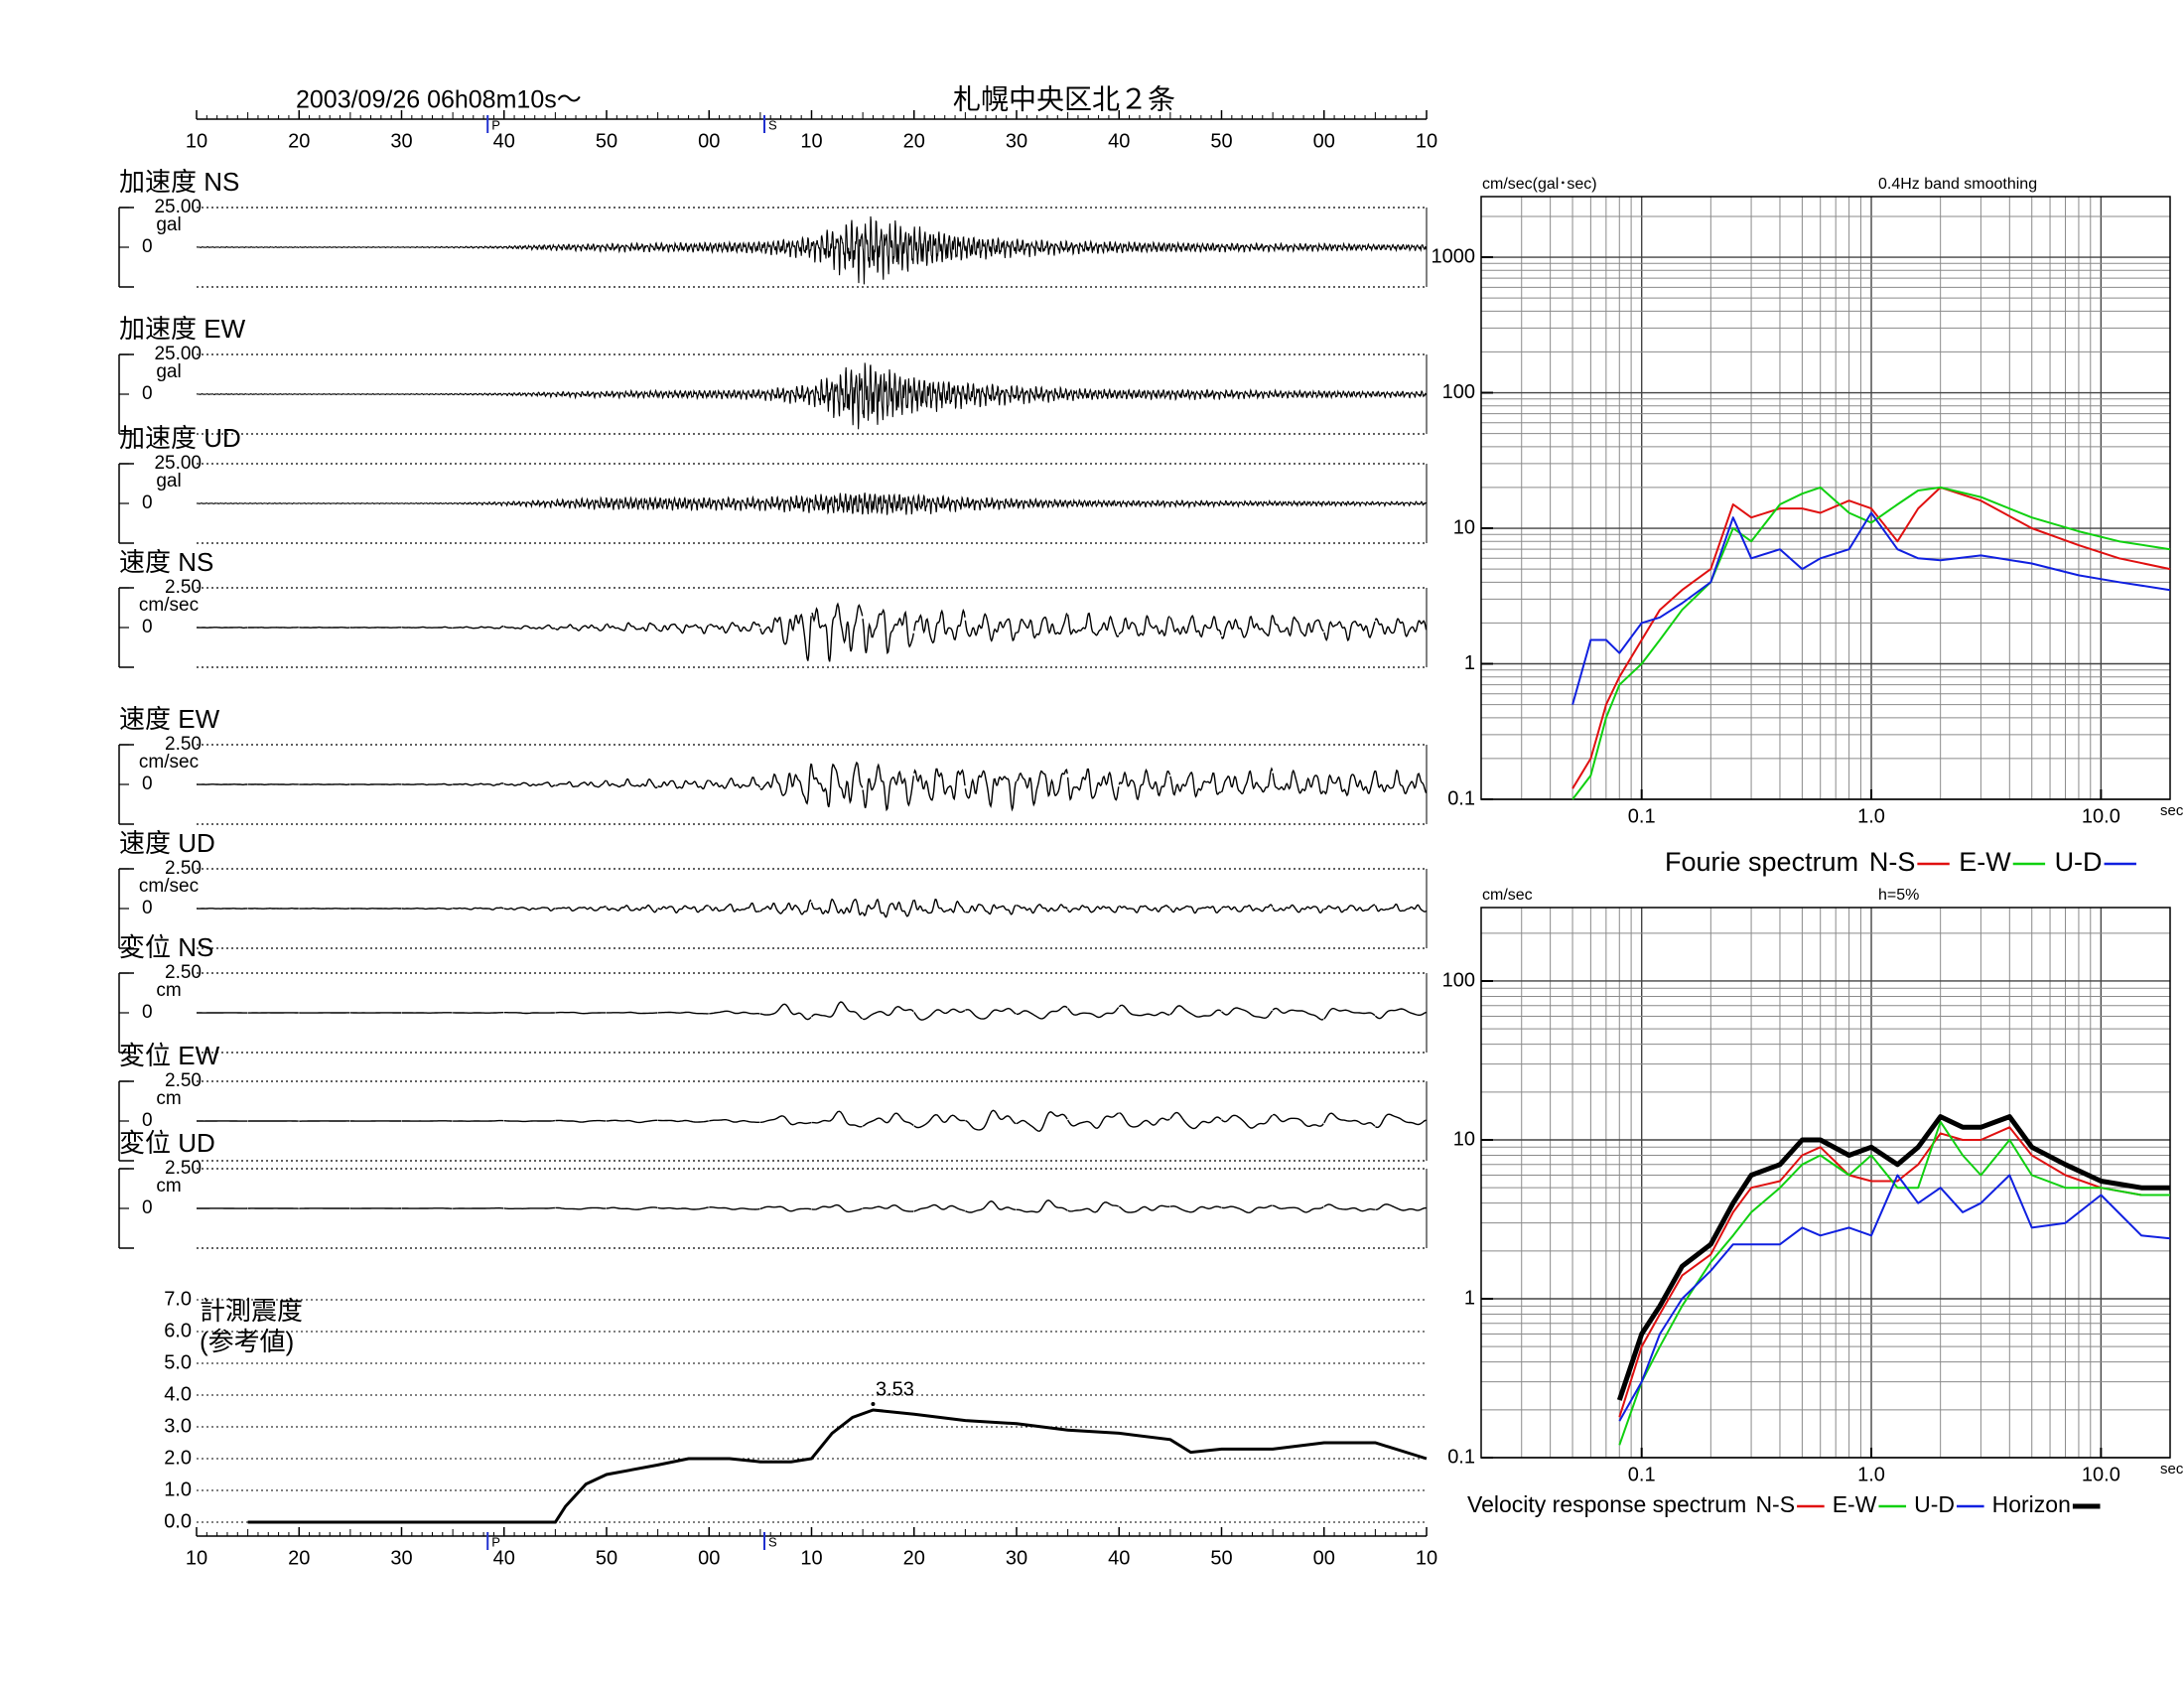 The width and height of the screenshot is (2184, 1688). Describe the element at coordinates (1539, 184) in the screenshot. I see `y-axis-label: cm/sec(gal･sec)` at that location.